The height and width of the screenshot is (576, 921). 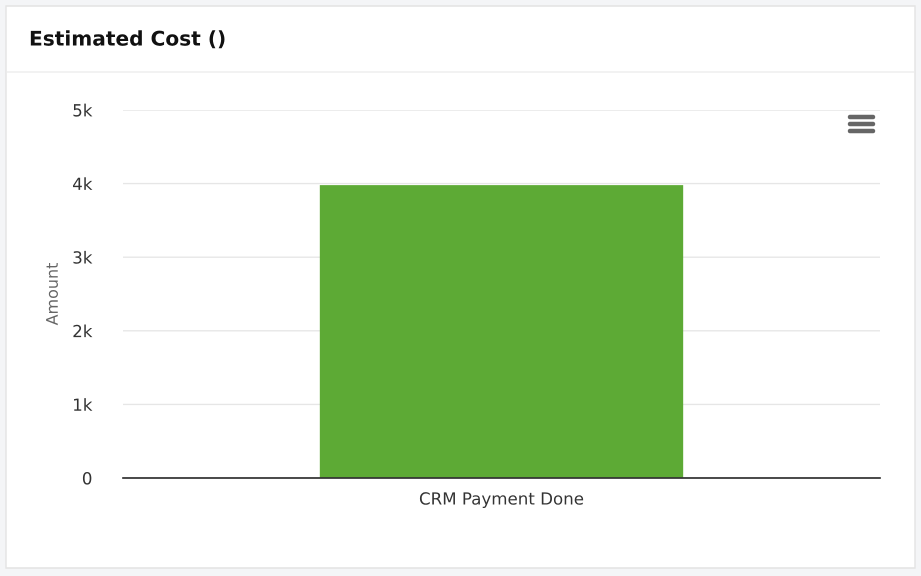 What do you see at coordinates (82, 257) in the screenshot?
I see `y-tick-label: 3k` at bounding box center [82, 257].